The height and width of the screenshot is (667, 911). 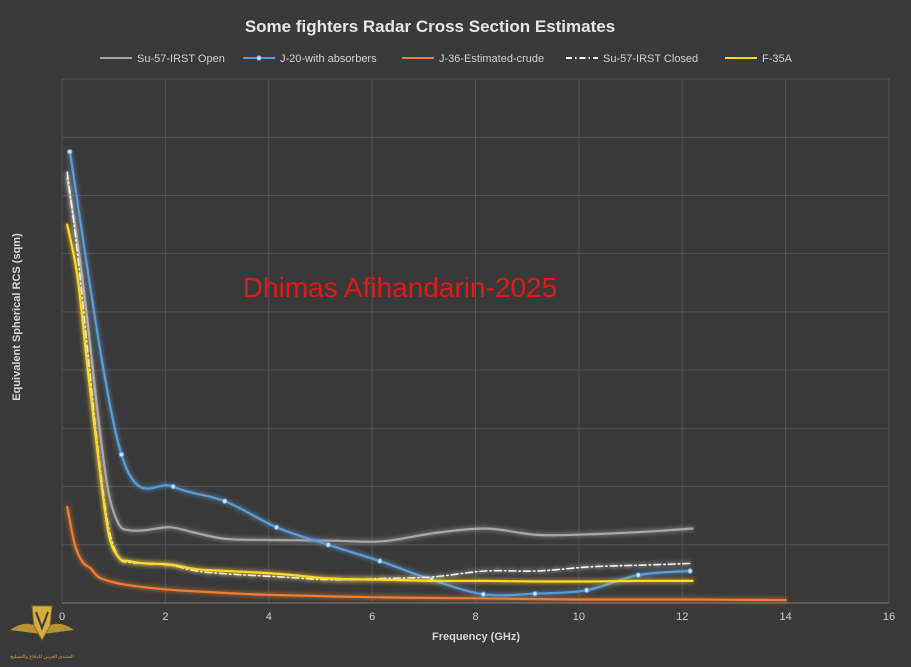 I want to click on forum-logo: المنتدى العربي للدفاع والتسليح, so click(x=42, y=632).